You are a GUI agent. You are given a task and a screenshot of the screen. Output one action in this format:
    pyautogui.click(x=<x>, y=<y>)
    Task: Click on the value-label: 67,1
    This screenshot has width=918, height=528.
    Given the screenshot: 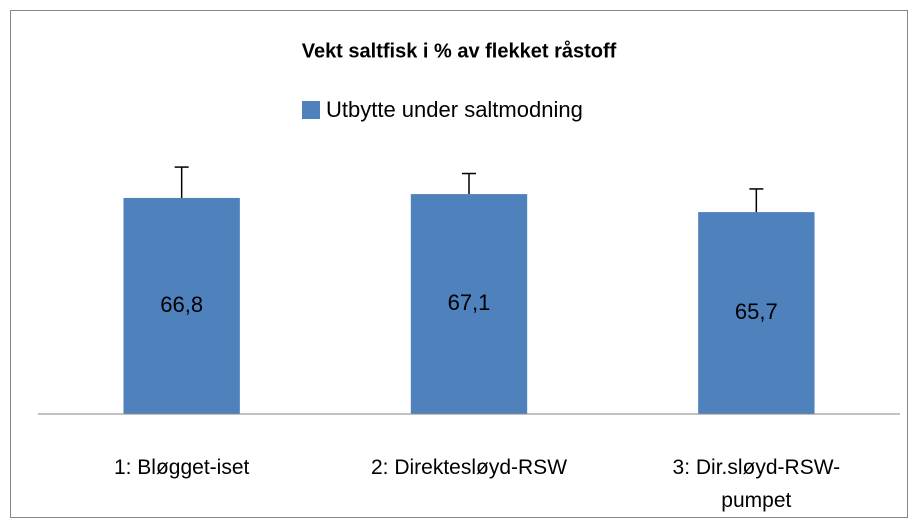 What is the action you would take?
    pyautogui.click(x=469, y=302)
    